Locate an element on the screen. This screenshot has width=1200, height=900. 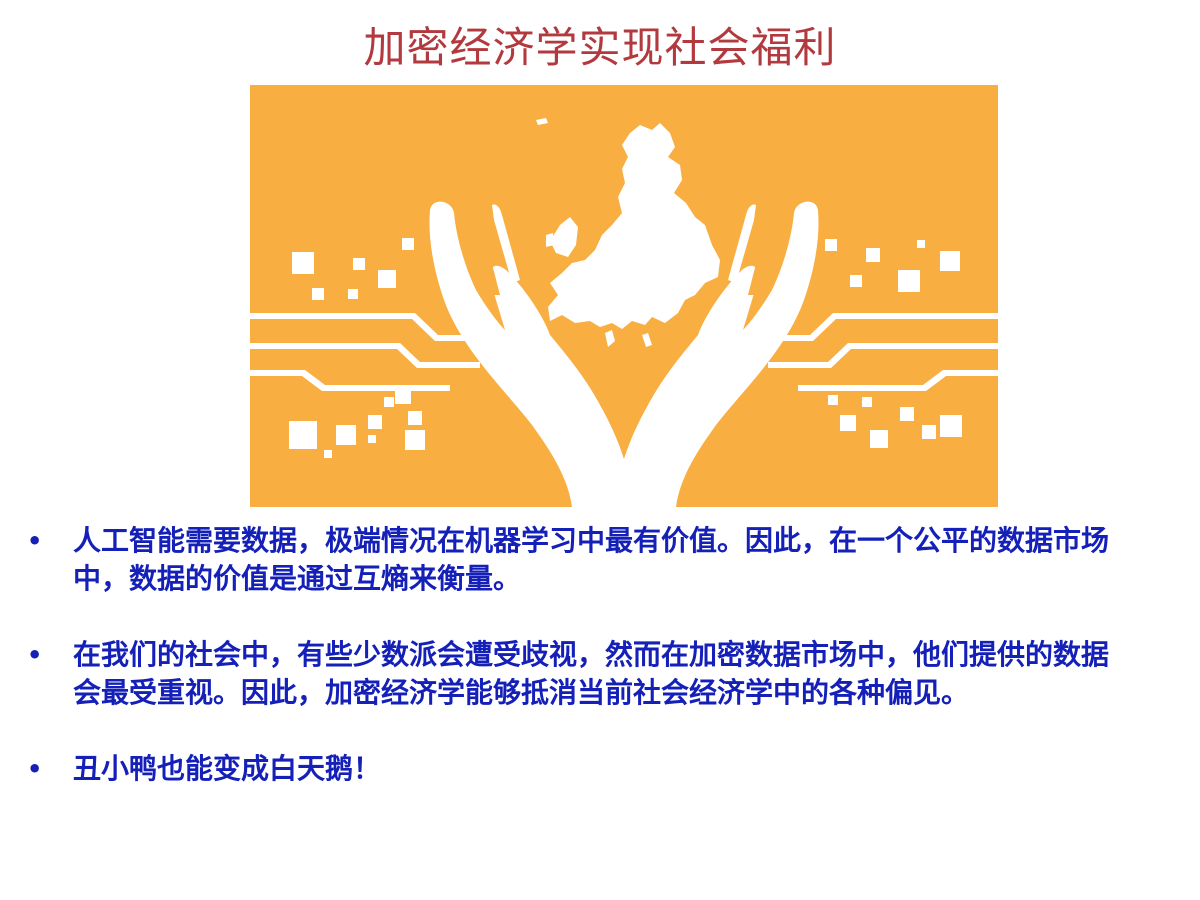
bullet-text: 丑小鸭也能变成白天鹅！ is located at coordinates (227, 768).